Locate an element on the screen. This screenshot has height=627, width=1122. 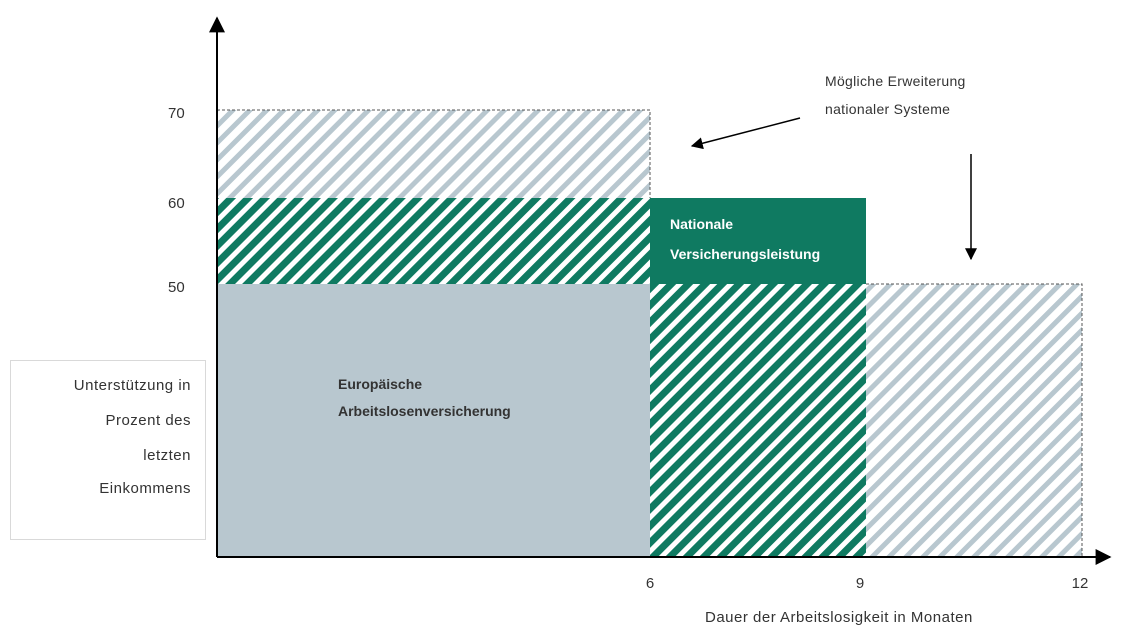
arrow-to-top-extension is located at coordinates (745, 133).